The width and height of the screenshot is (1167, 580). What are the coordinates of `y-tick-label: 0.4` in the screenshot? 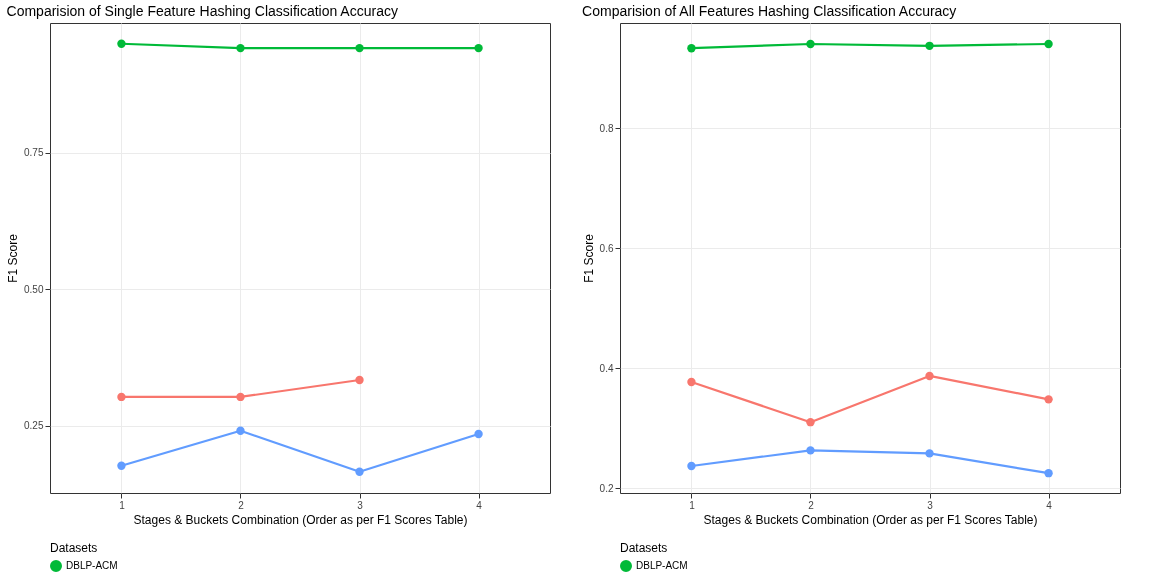 It's located at (606, 368).